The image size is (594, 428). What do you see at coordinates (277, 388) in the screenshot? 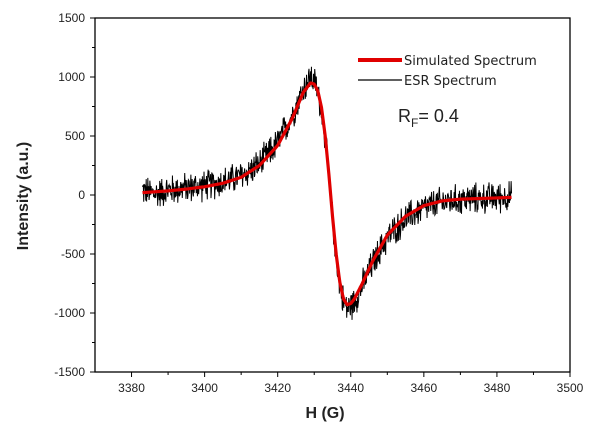
I see `x-tick-label: 3420` at bounding box center [277, 388].